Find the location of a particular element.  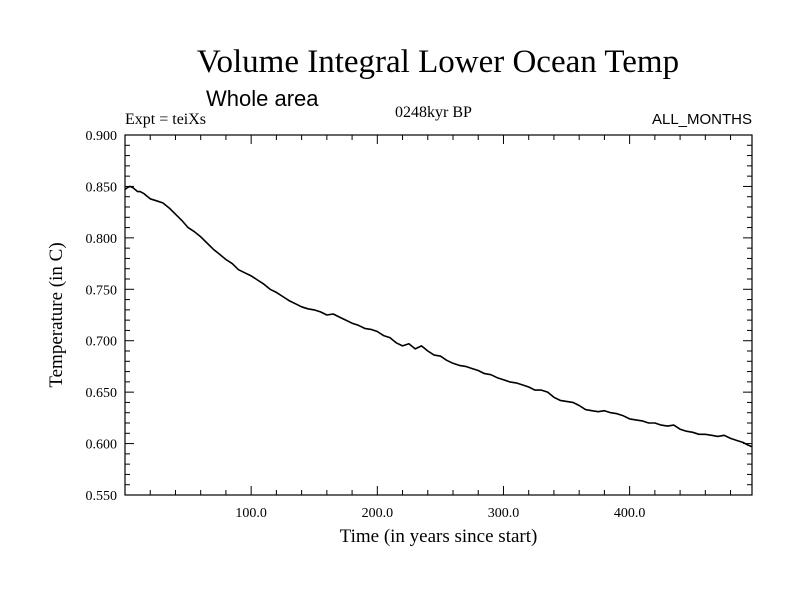

x-tick-label: 300.0 is located at coordinates (504, 513).